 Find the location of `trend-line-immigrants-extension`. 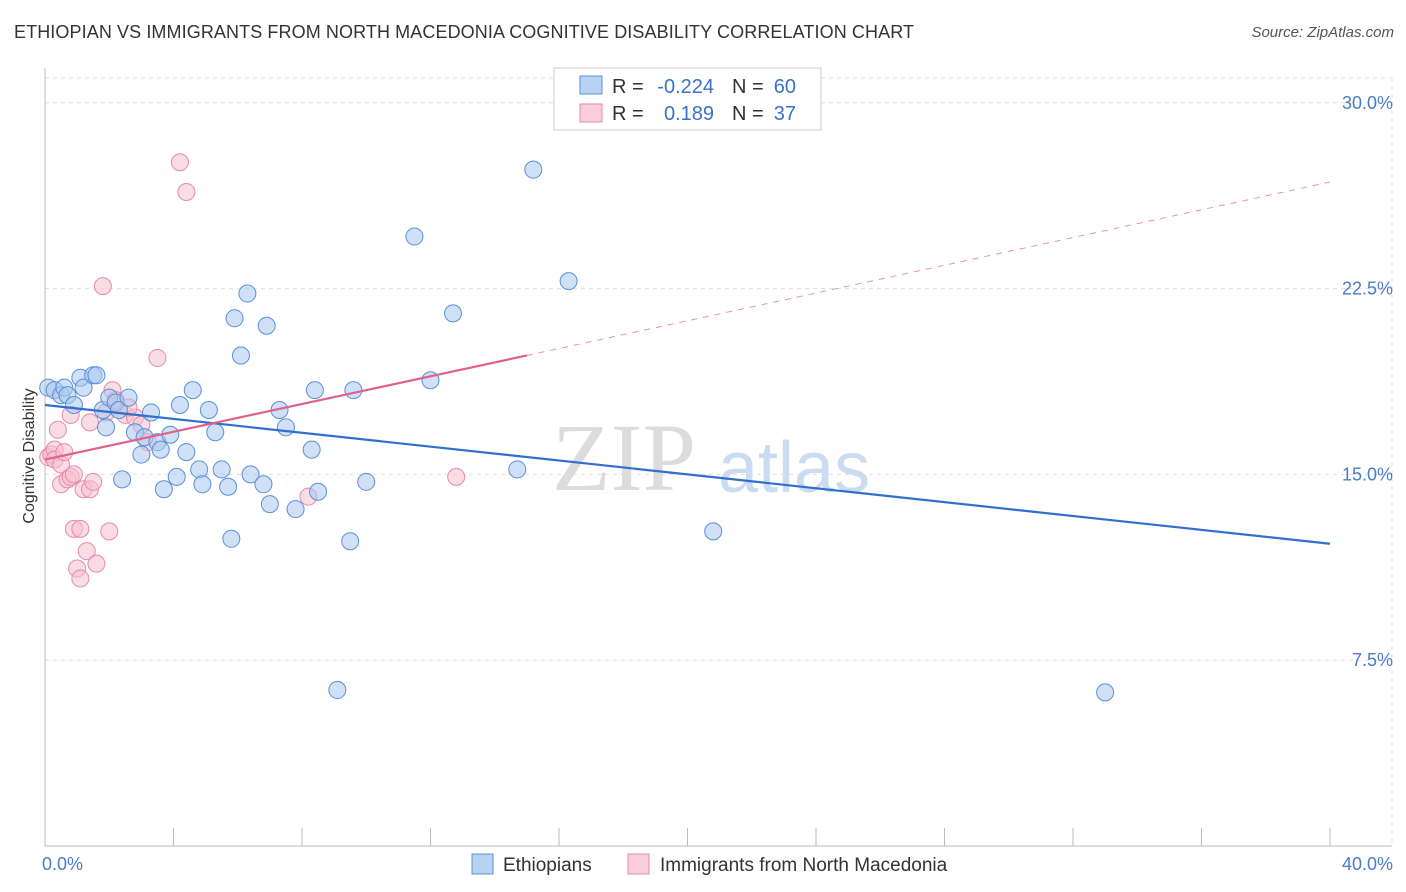

trend-line-immigrants-extension is located at coordinates (928, 268).